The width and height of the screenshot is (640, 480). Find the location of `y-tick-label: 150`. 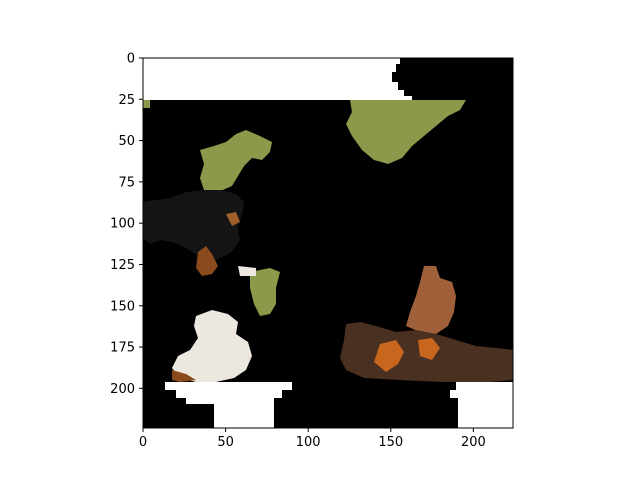

y-tick-label: 150 is located at coordinates (122, 306).